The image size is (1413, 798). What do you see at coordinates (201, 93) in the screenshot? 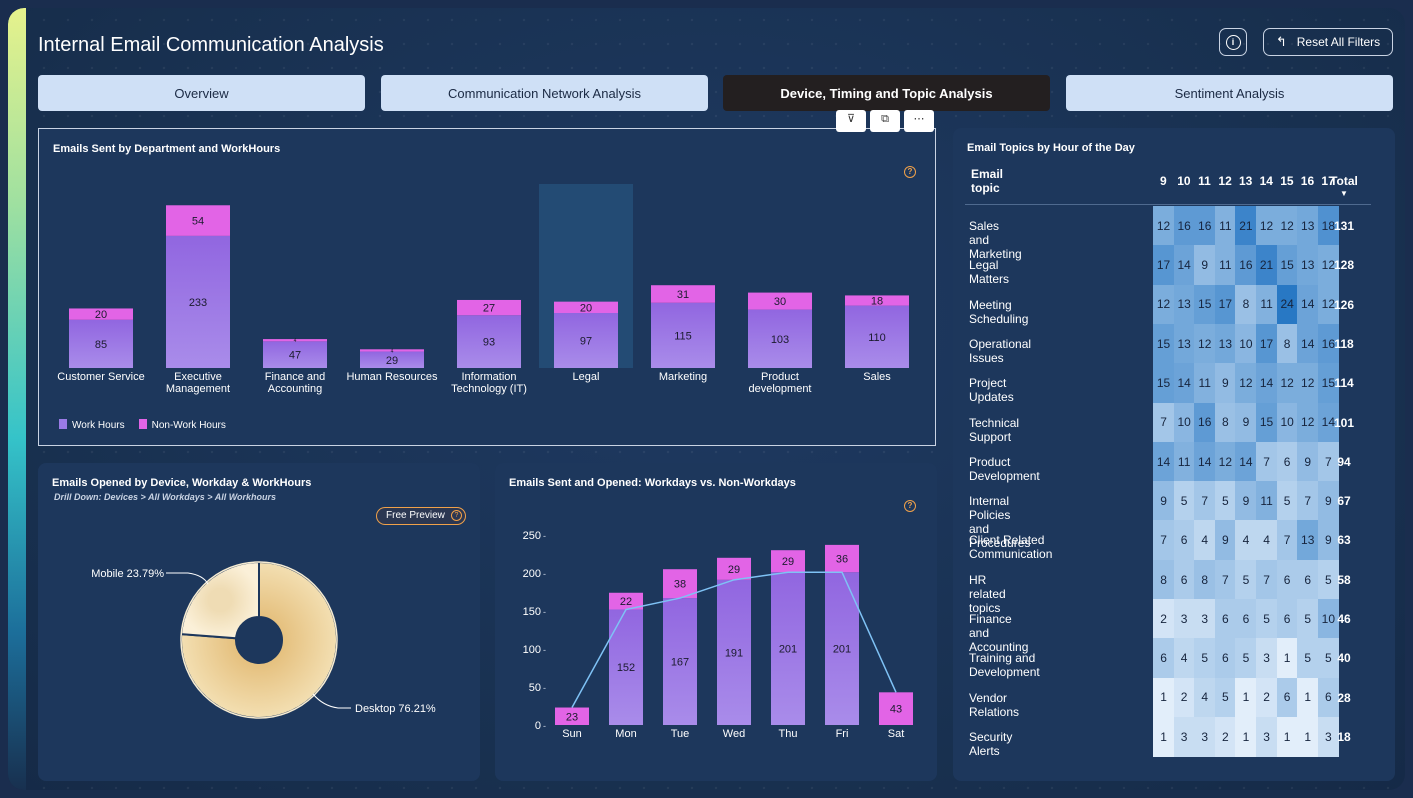
I see `tab-overview: Overview` at bounding box center [201, 93].